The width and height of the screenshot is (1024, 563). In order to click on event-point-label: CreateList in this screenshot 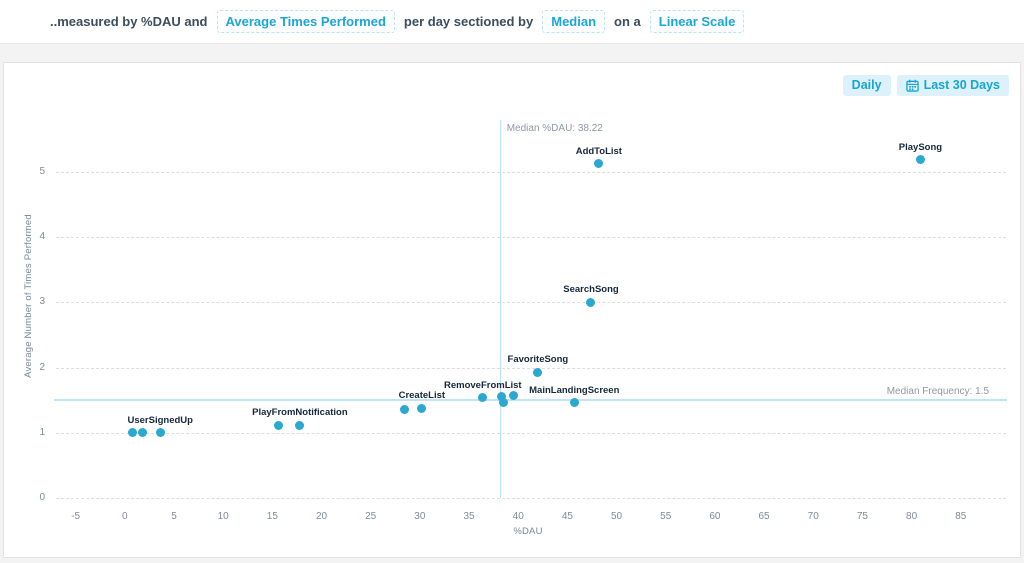, I will do `click(422, 396)`.